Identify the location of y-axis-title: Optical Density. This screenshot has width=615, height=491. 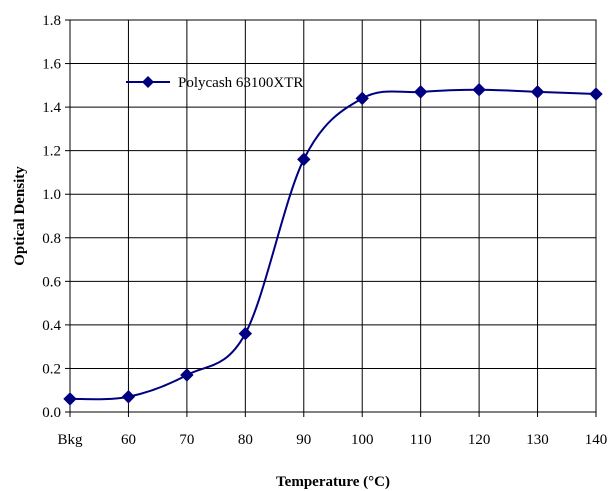
(20, 216).